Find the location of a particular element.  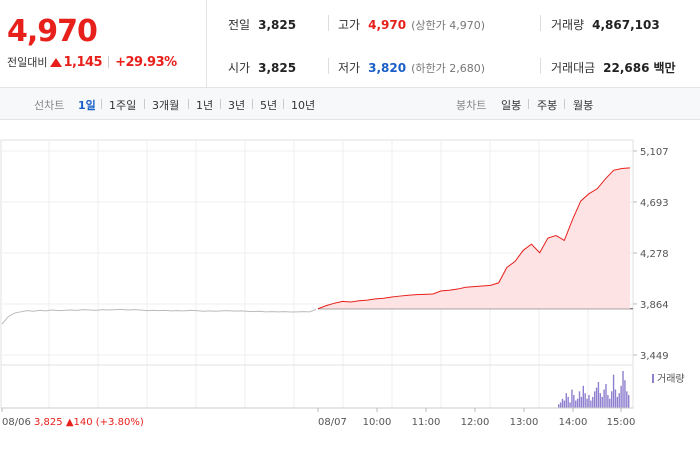

y-tick-label: 3,449 is located at coordinates (654, 356).